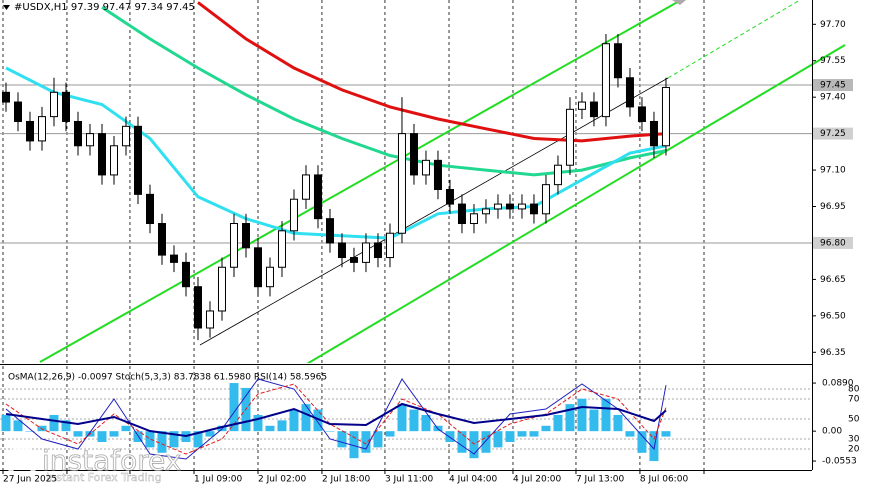  I want to click on indicator-line, so click(336, 419).